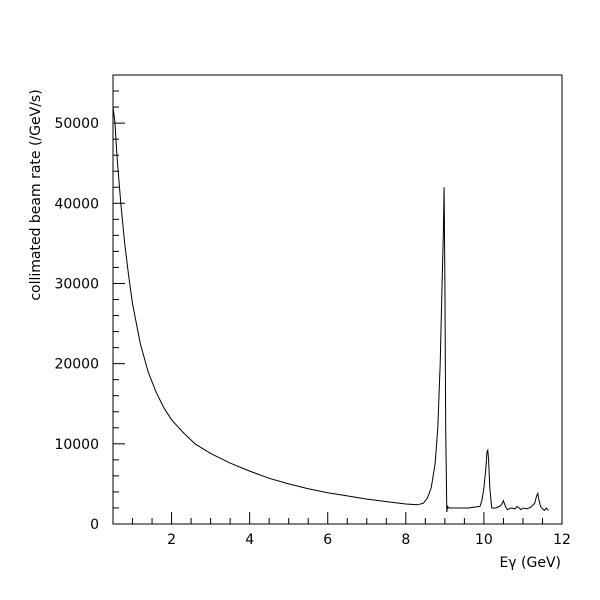  I want to click on y-tick-label: 10000, so click(76, 445).